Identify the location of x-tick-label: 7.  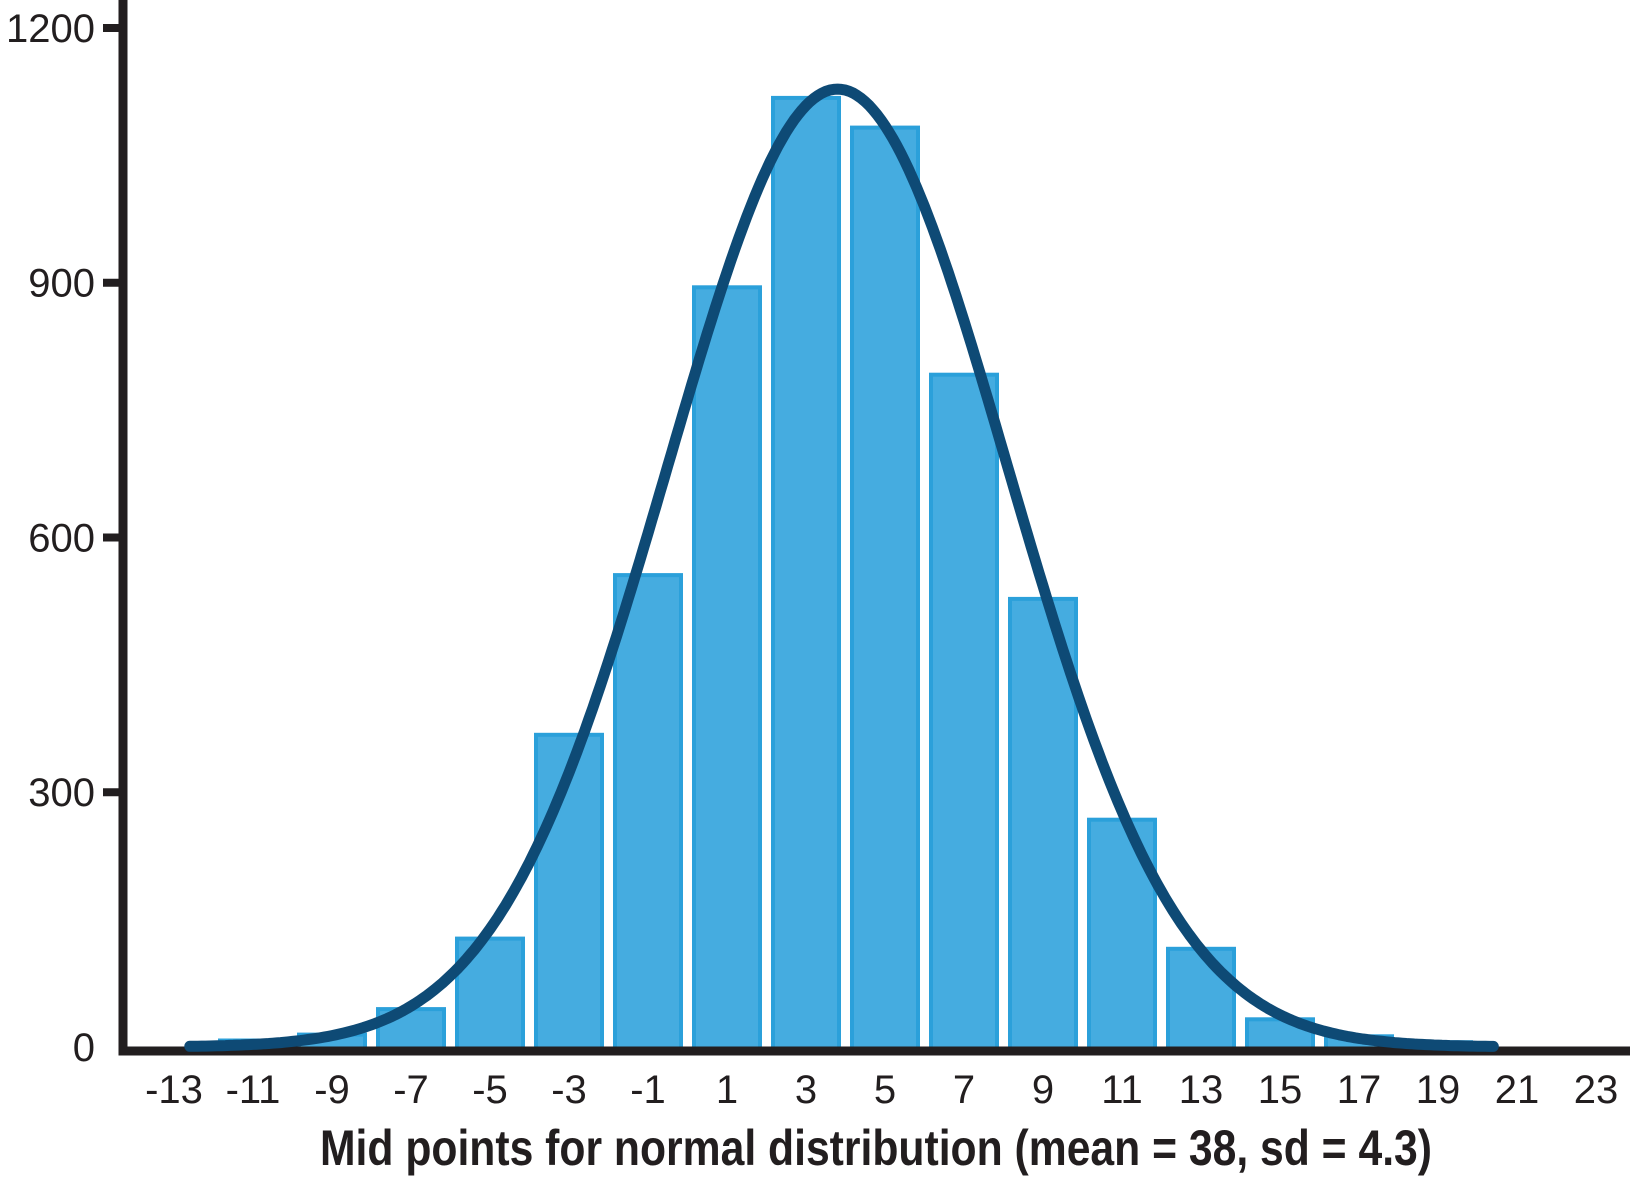
(964, 1090).